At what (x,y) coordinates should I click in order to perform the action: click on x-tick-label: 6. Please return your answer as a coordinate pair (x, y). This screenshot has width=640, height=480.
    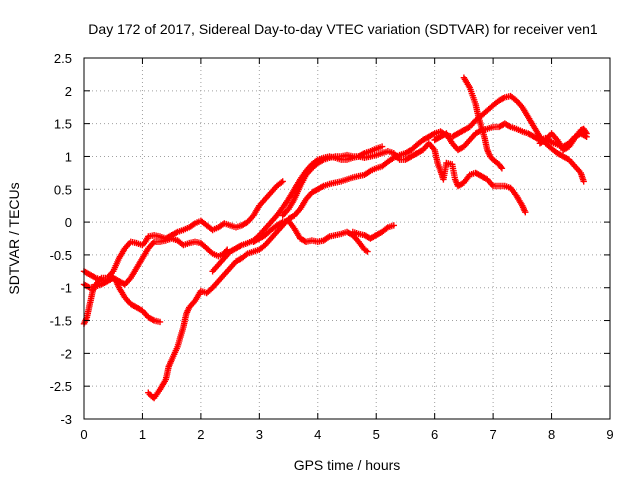
    Looking at the image, I should click on (434, 434).